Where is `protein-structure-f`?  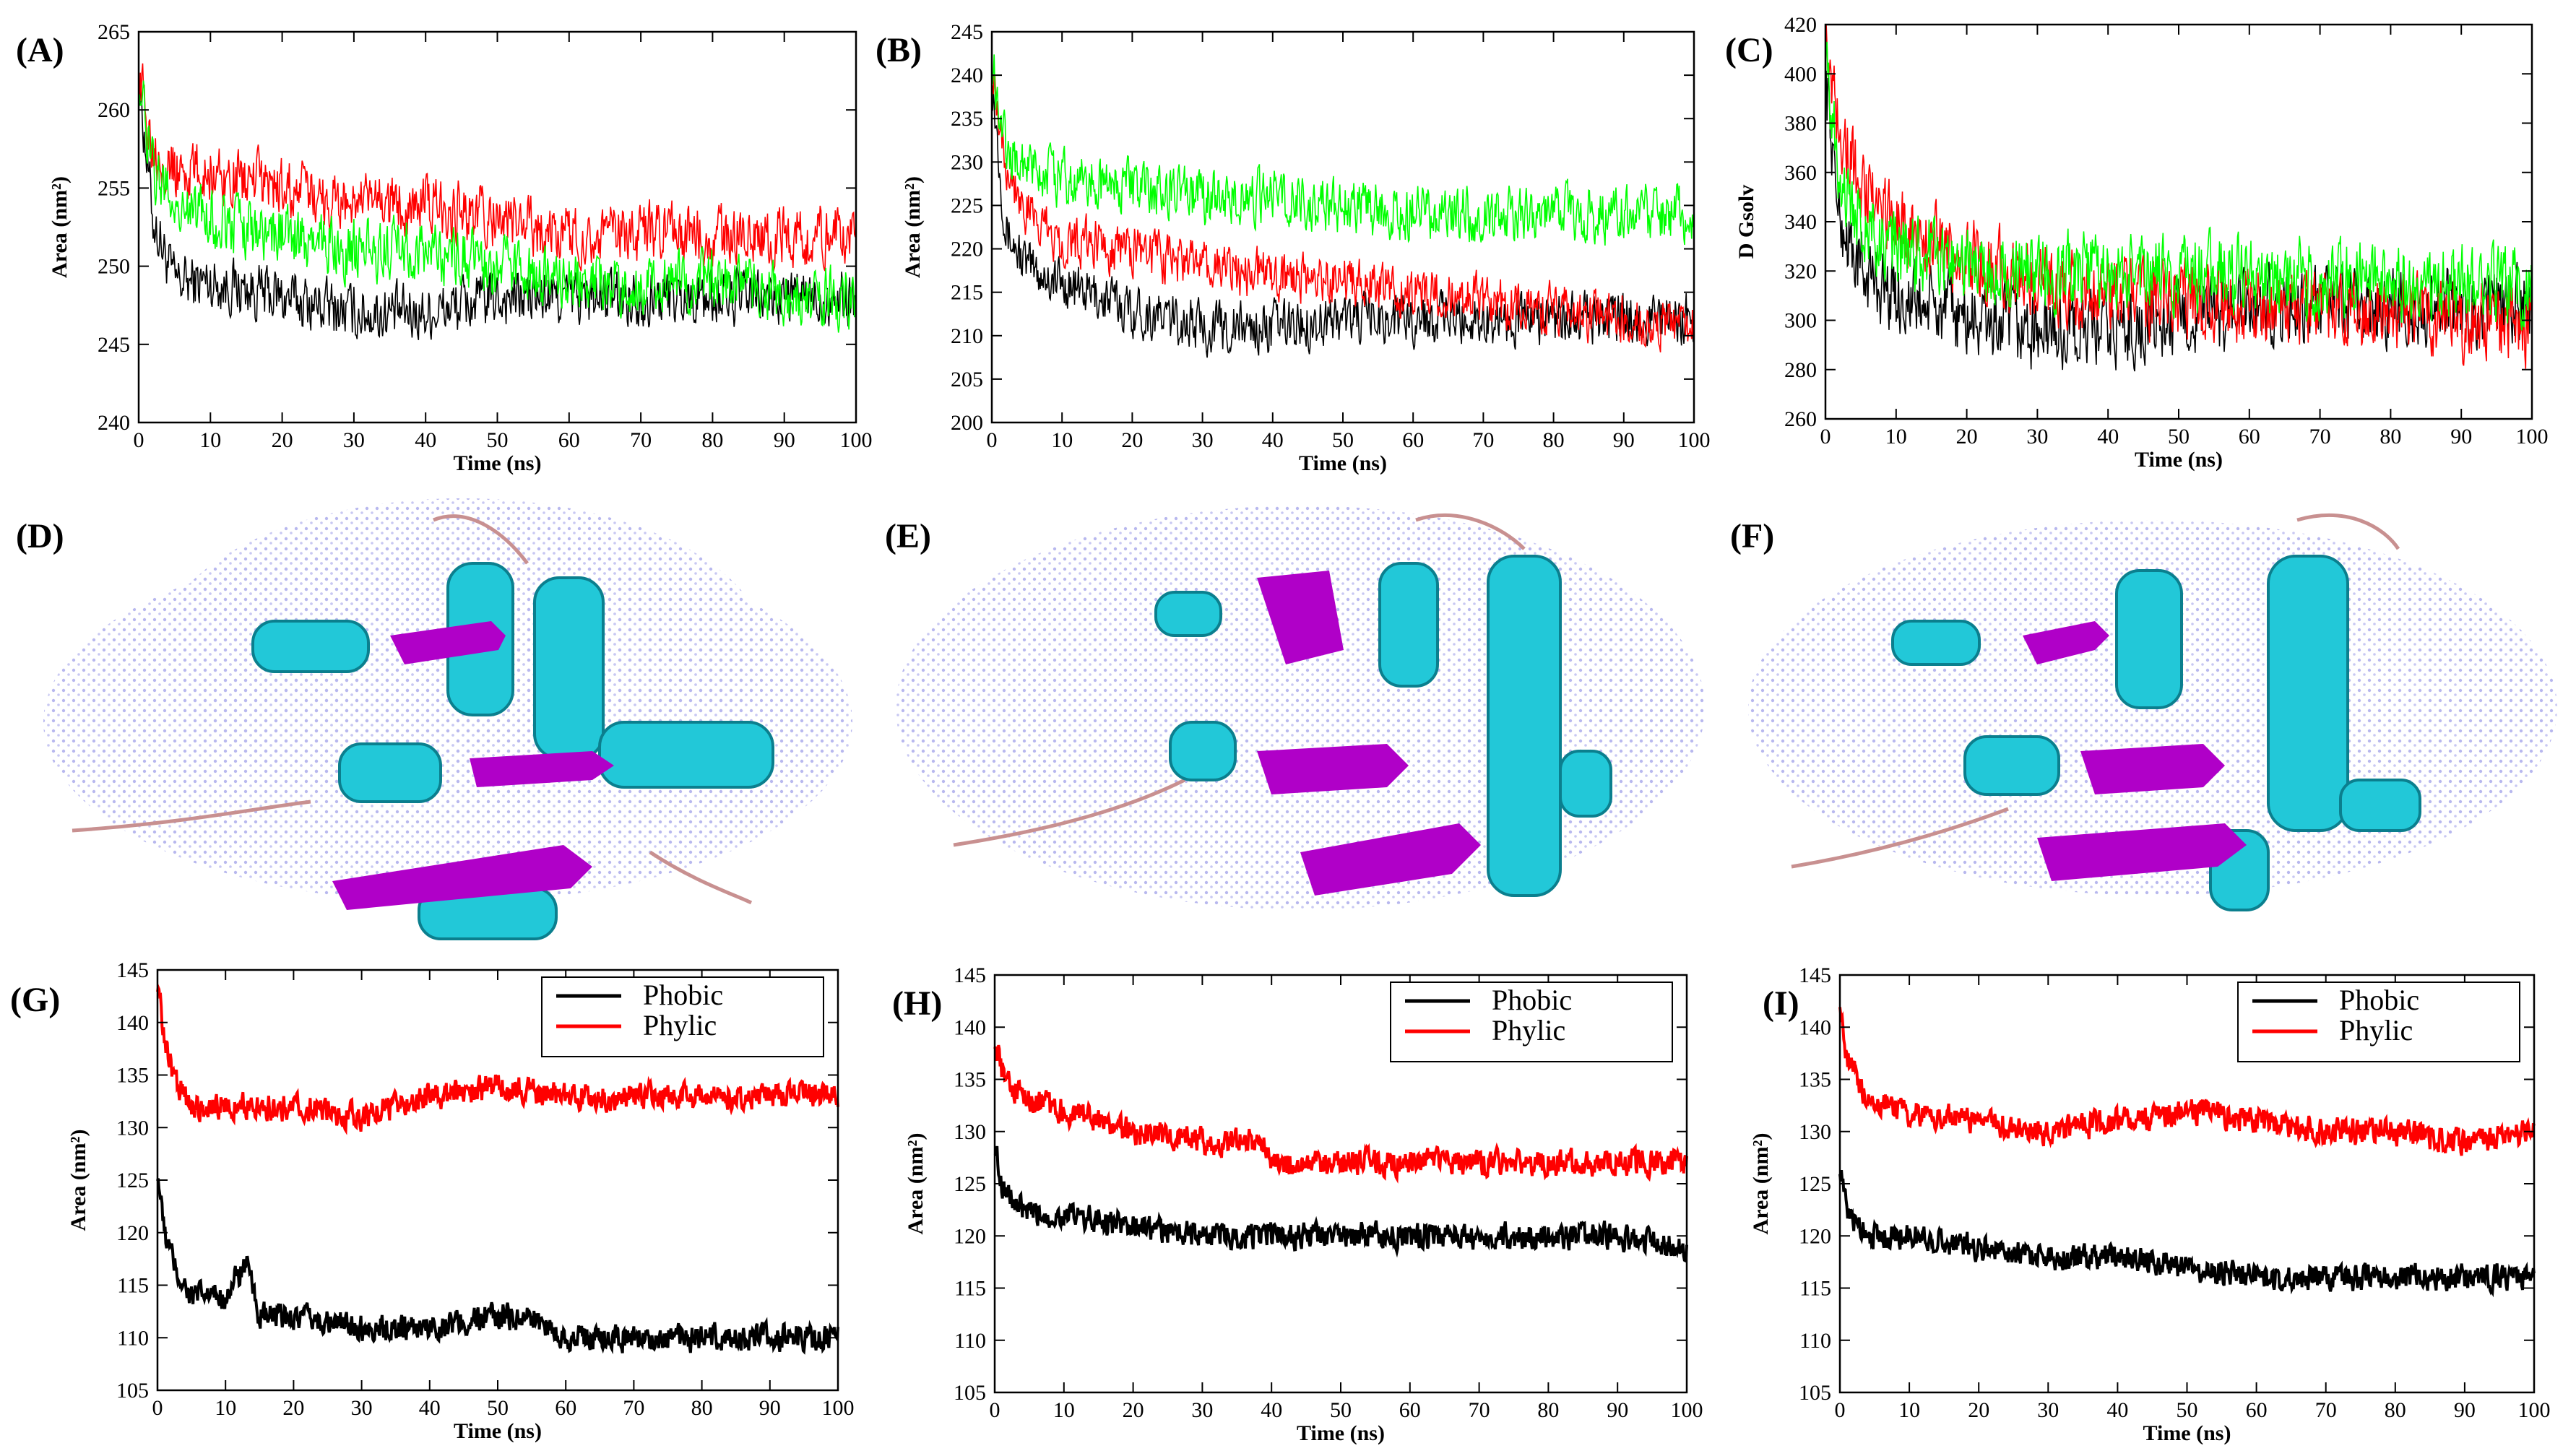 protein-structure-f is located at coordinates (2152, 712).